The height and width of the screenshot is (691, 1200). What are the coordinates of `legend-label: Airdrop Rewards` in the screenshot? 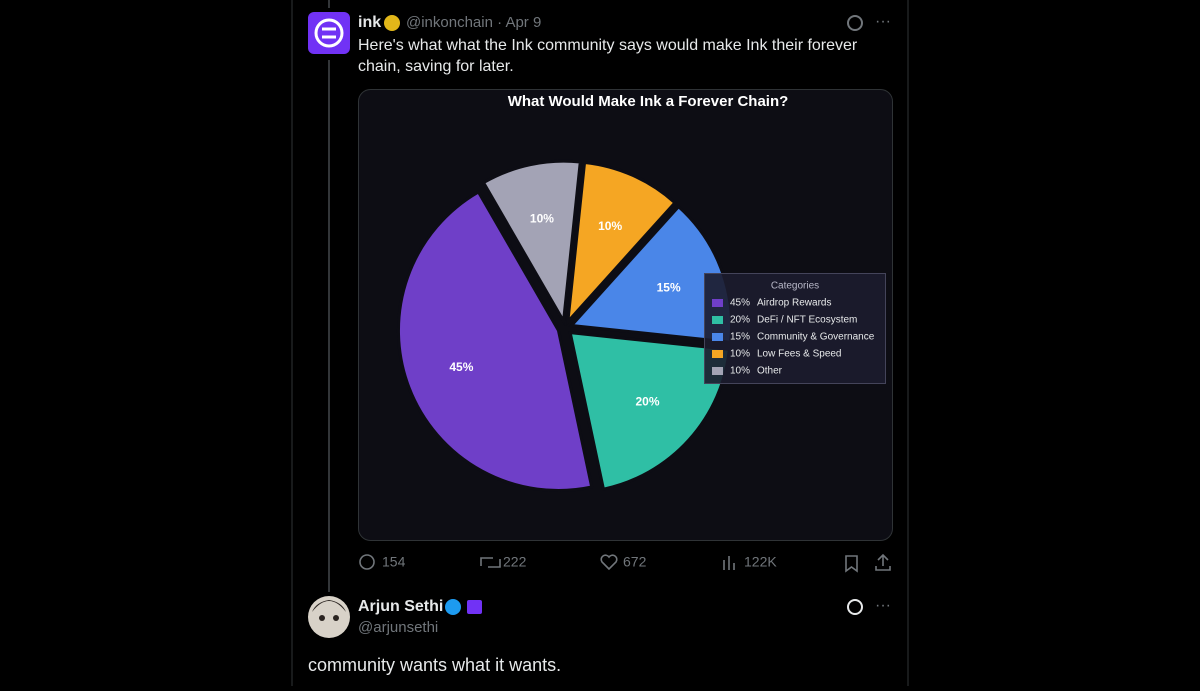 It's located at (794, 303).